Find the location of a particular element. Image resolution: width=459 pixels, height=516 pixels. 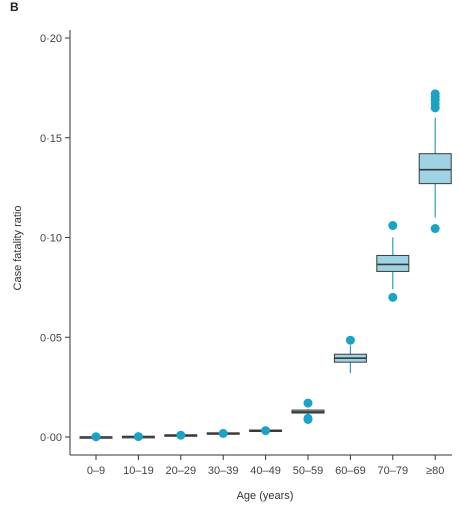

y-axis: 0·00 0·05 0·10 0·15 0·20 is located at coordinates (55, 242).